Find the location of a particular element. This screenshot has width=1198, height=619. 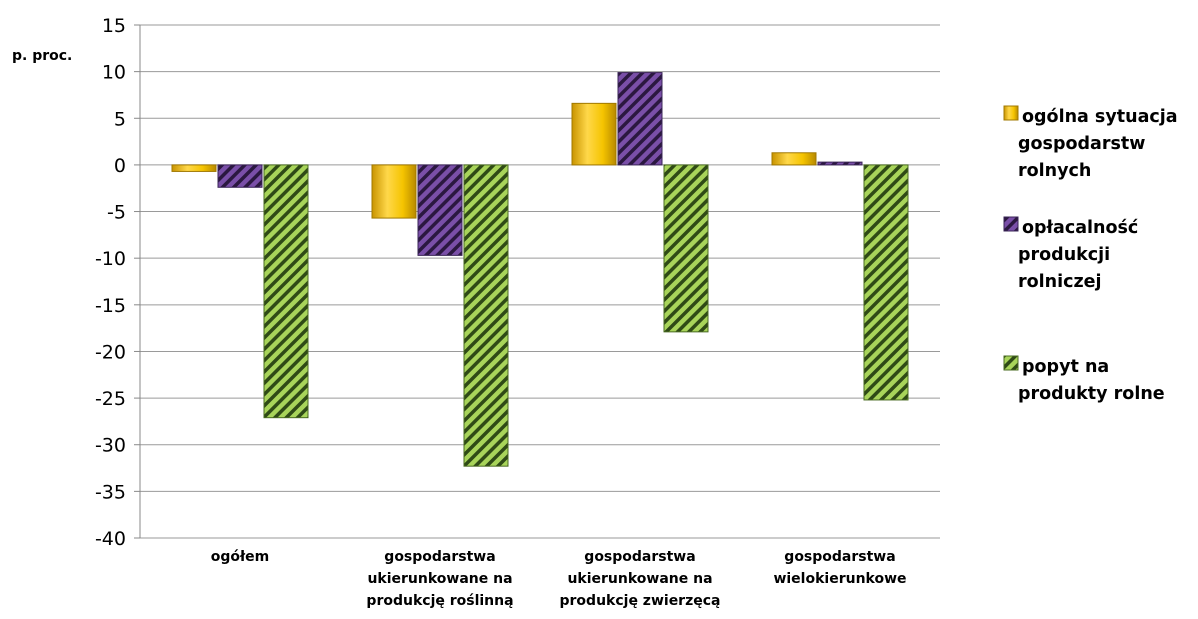

y-tick-label: 5 is located at coordinates (120, 119).